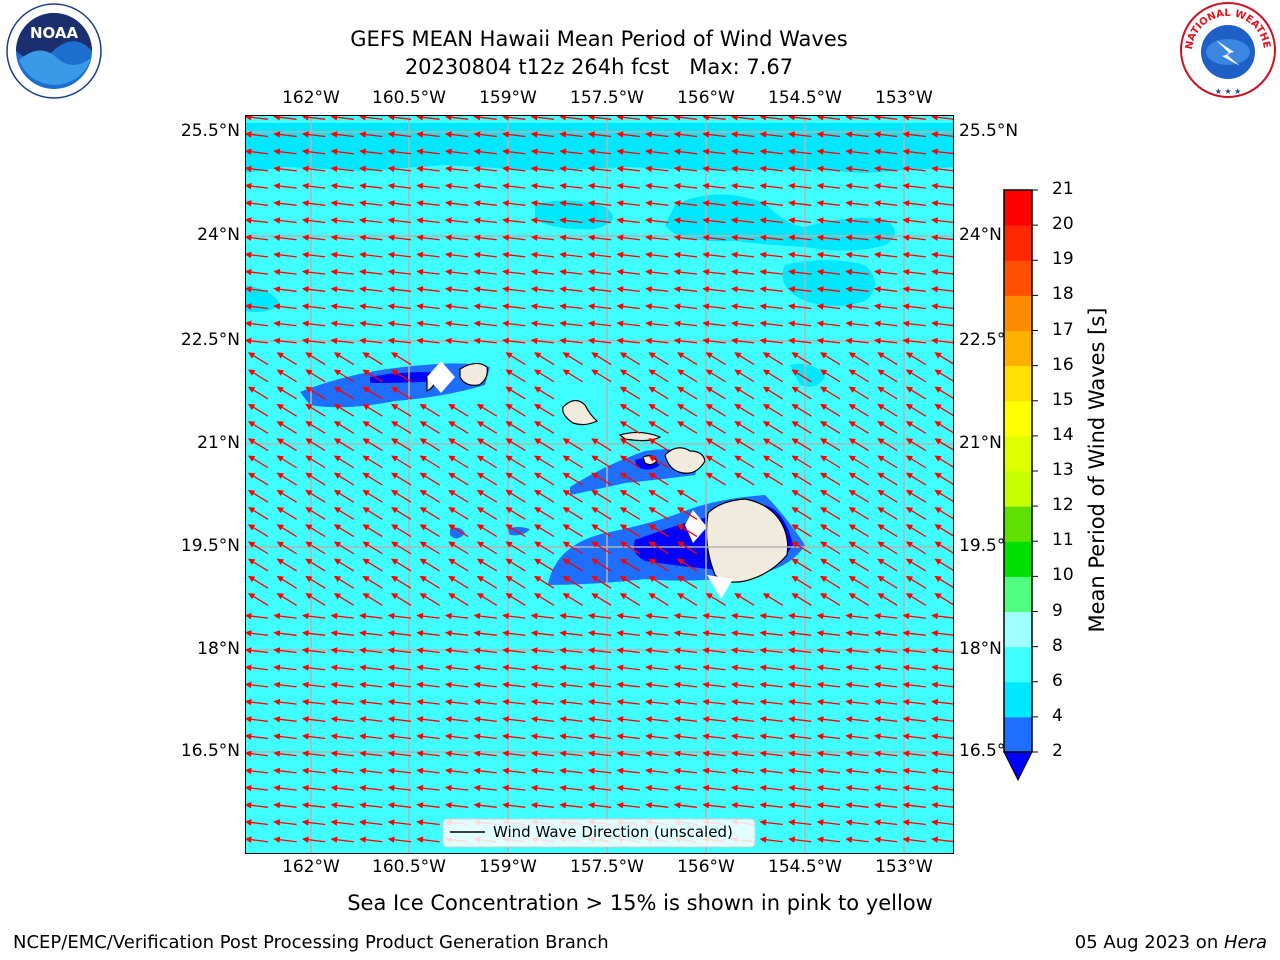  What do you see at coordinates (1057, 751) in the screenshot?
I see `colorbar-tick-label: 2` at bounding box center [1057, 751].